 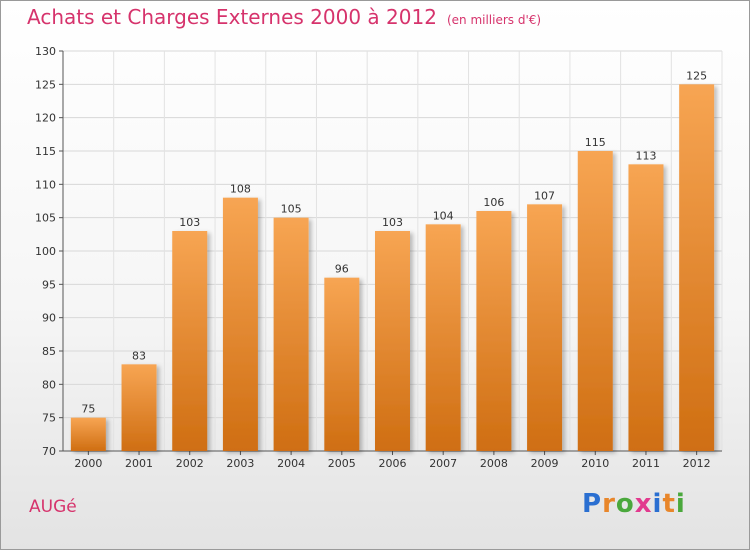 I want to click on y-tick-label: 125, so click(x=45, y=84).